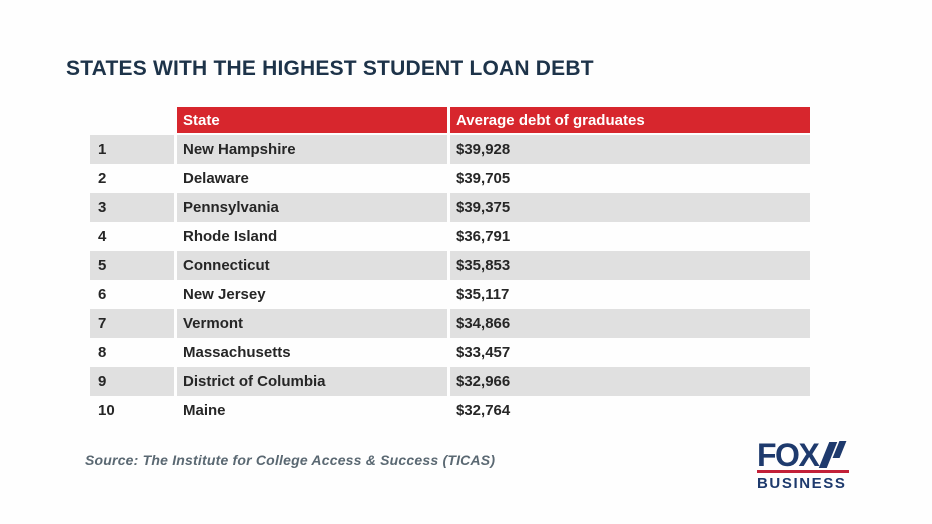 The width and height of the screenshot is (932, 524). Describe the element at coordinates (450, 236) in the screenshot. I see `table-row: 4 Rhode Island $36,791` at that location.